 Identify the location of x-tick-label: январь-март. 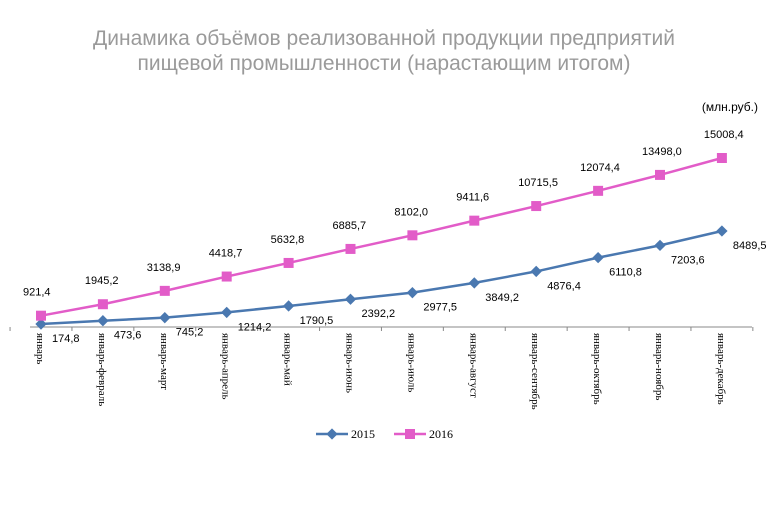
(164, 361).